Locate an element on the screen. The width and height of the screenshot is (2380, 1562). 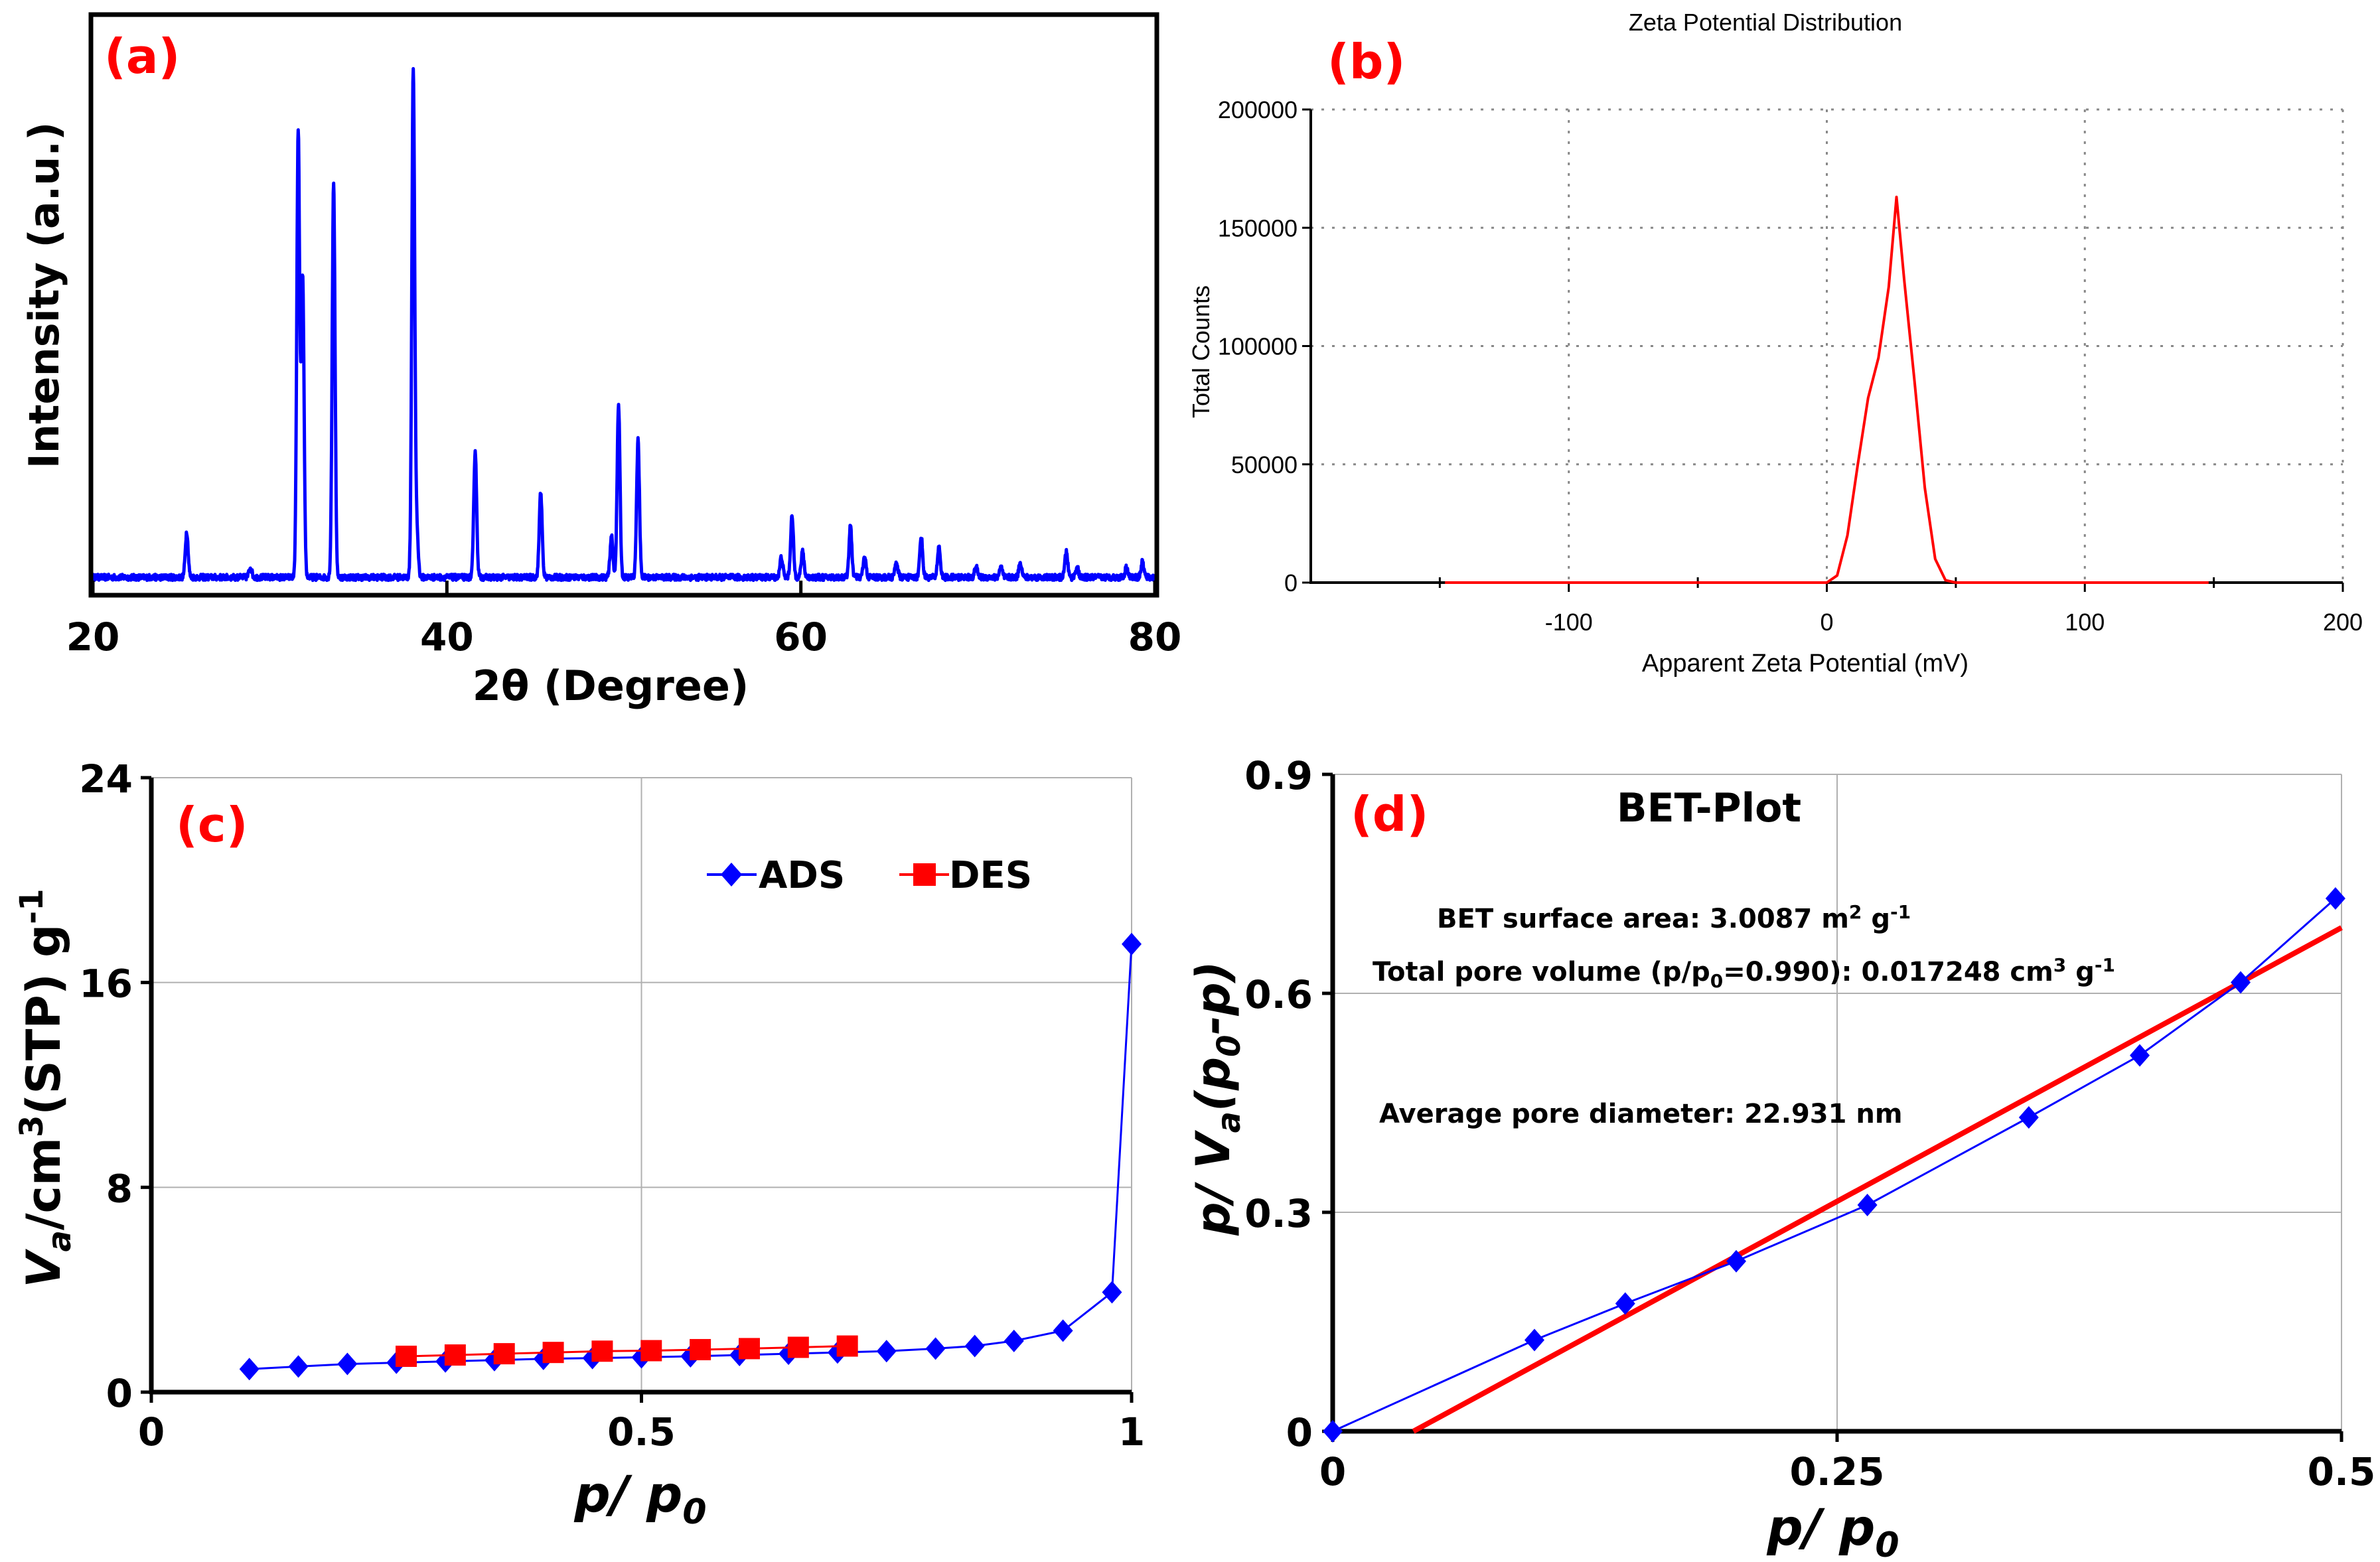
a-x-tick-label: 80 is located at coordinates (1155, 637).